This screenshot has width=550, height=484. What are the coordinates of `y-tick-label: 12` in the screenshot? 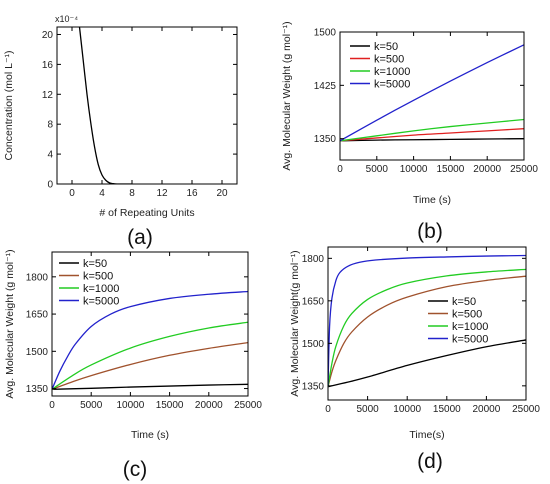 It's located at (48, 95).